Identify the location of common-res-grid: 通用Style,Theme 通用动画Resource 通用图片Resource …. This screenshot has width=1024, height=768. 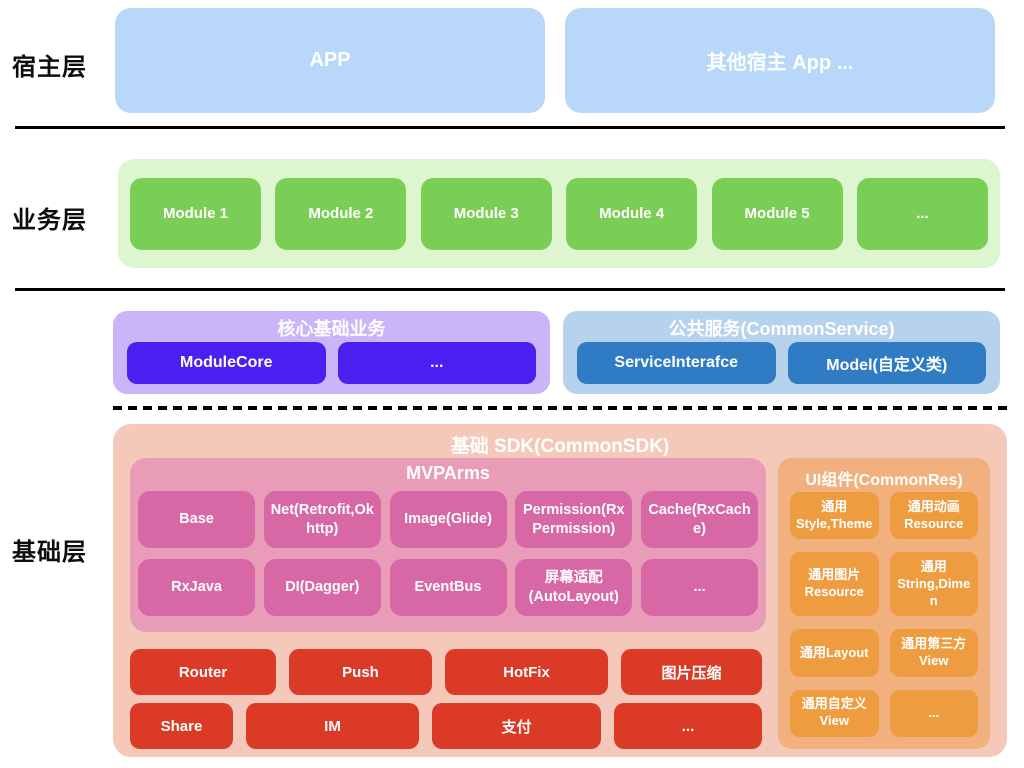
(884, 614).